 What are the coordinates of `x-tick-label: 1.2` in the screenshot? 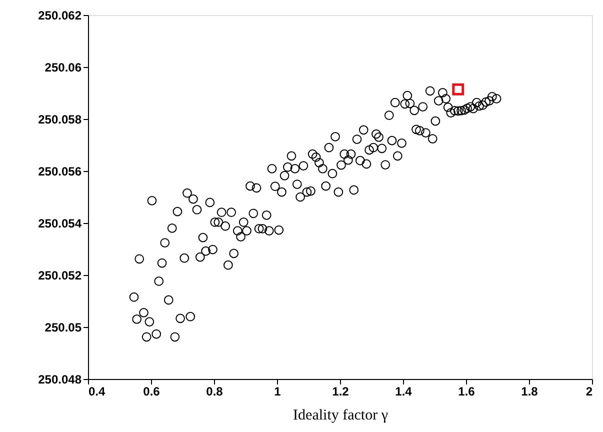 It's located at (341, 391).